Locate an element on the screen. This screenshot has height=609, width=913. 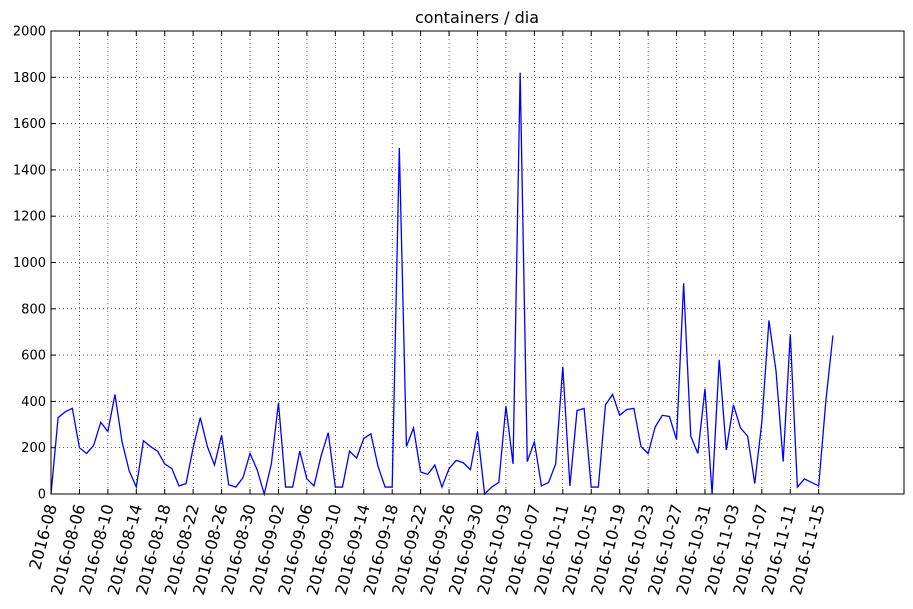
y-tick-label: 800 is located at coordinates (33, 309).